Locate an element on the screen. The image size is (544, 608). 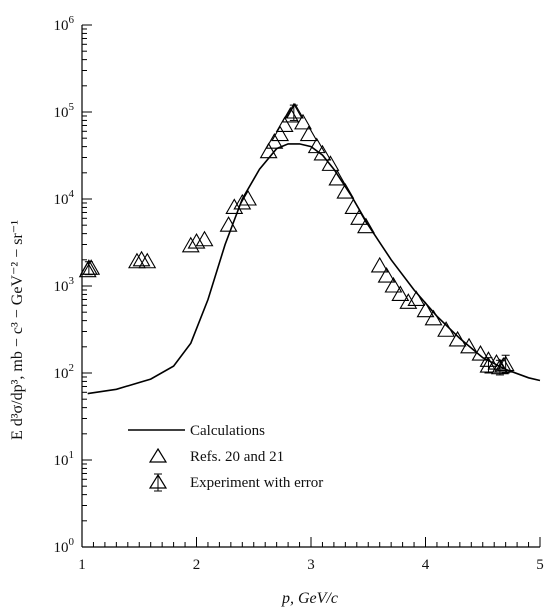
legend-marker-experiment is located at coordinates (158, 482).